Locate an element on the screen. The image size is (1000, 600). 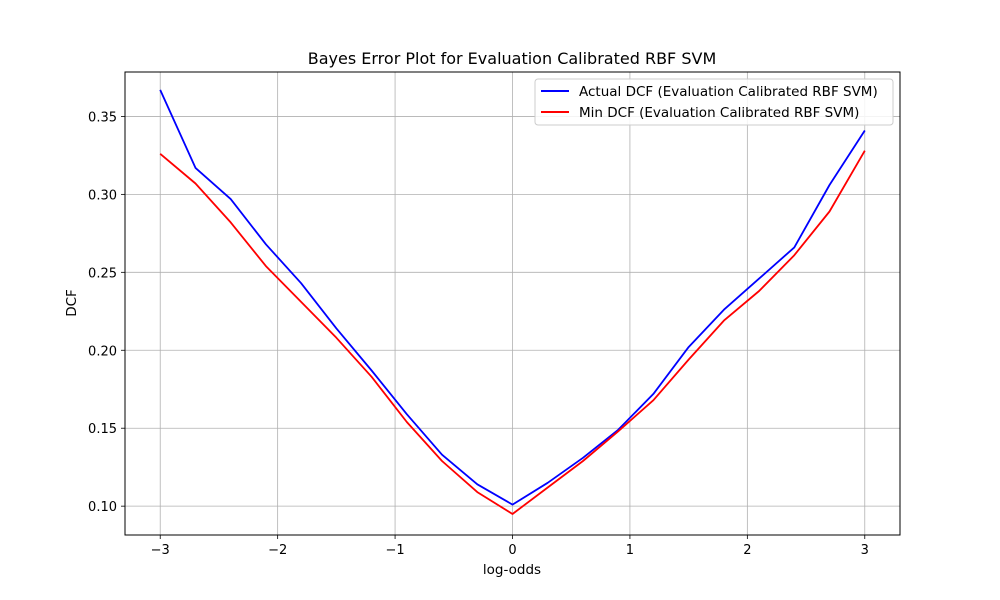
y-axis-label: DCF is located at coordinates (72, 303).